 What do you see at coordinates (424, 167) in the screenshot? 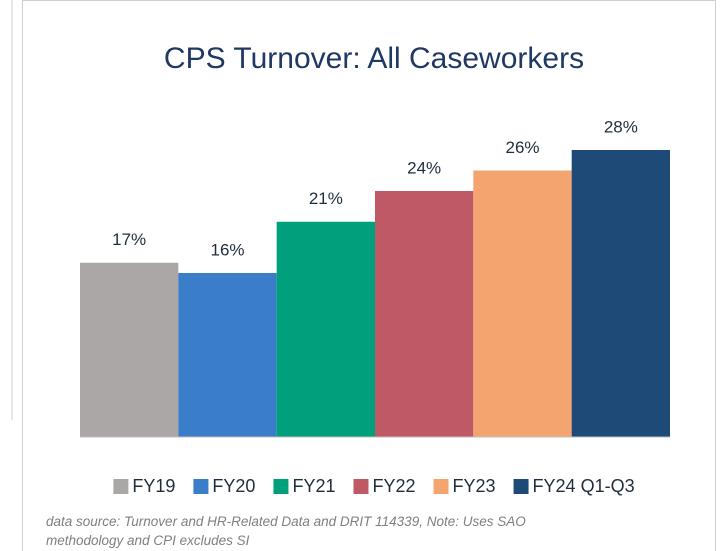
I see `data-label: 24%` at bounding box center [424, 167].